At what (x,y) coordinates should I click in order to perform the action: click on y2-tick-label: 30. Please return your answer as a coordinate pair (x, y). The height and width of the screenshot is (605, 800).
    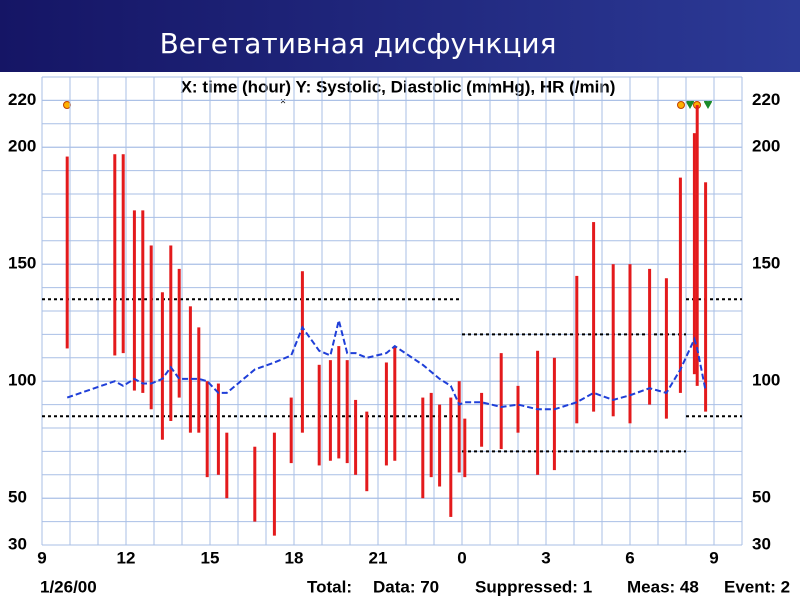
    Looking at the image, I should click on (761, 543).